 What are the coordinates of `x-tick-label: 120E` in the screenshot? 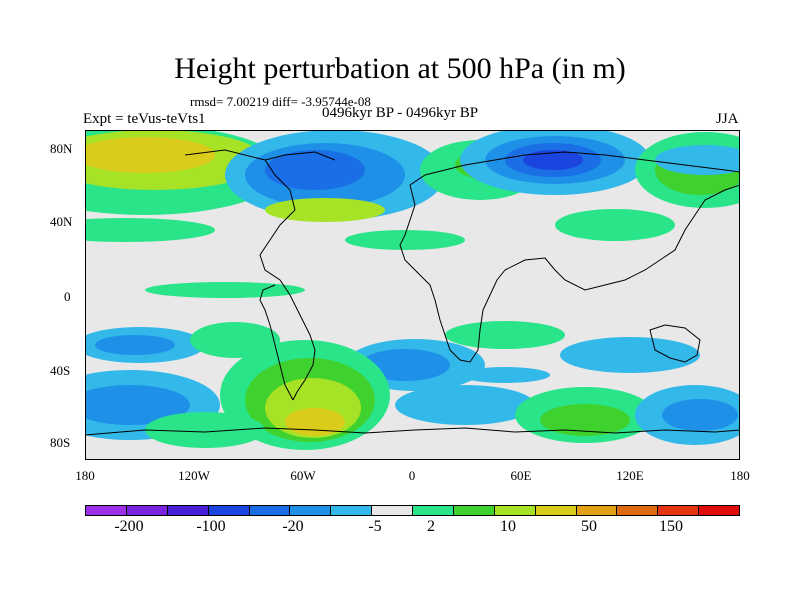 It's located at (630, 475).